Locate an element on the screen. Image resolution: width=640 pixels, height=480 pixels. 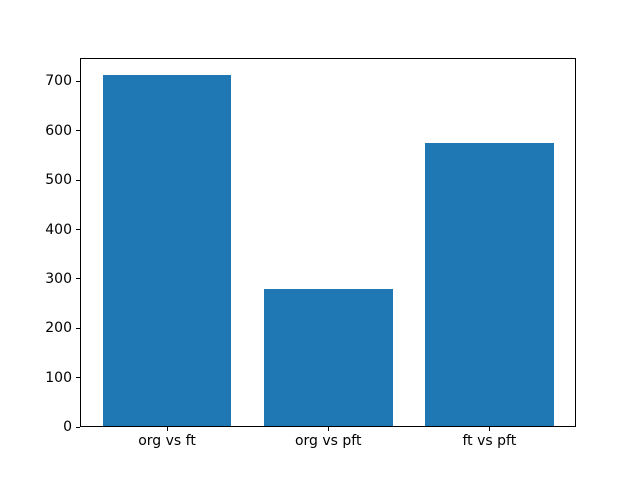
y-tick-label: 100 is located at coordinates (58, 377).